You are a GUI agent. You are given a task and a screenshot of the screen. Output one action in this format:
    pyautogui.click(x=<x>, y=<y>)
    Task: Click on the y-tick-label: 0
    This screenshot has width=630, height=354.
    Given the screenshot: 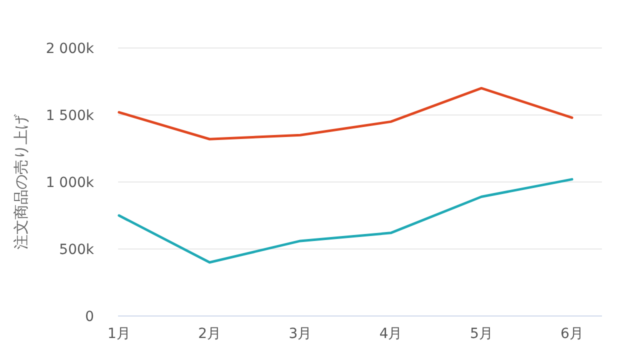 What is the action you would take?
    pyautogui.click(x=89, y=317)
    